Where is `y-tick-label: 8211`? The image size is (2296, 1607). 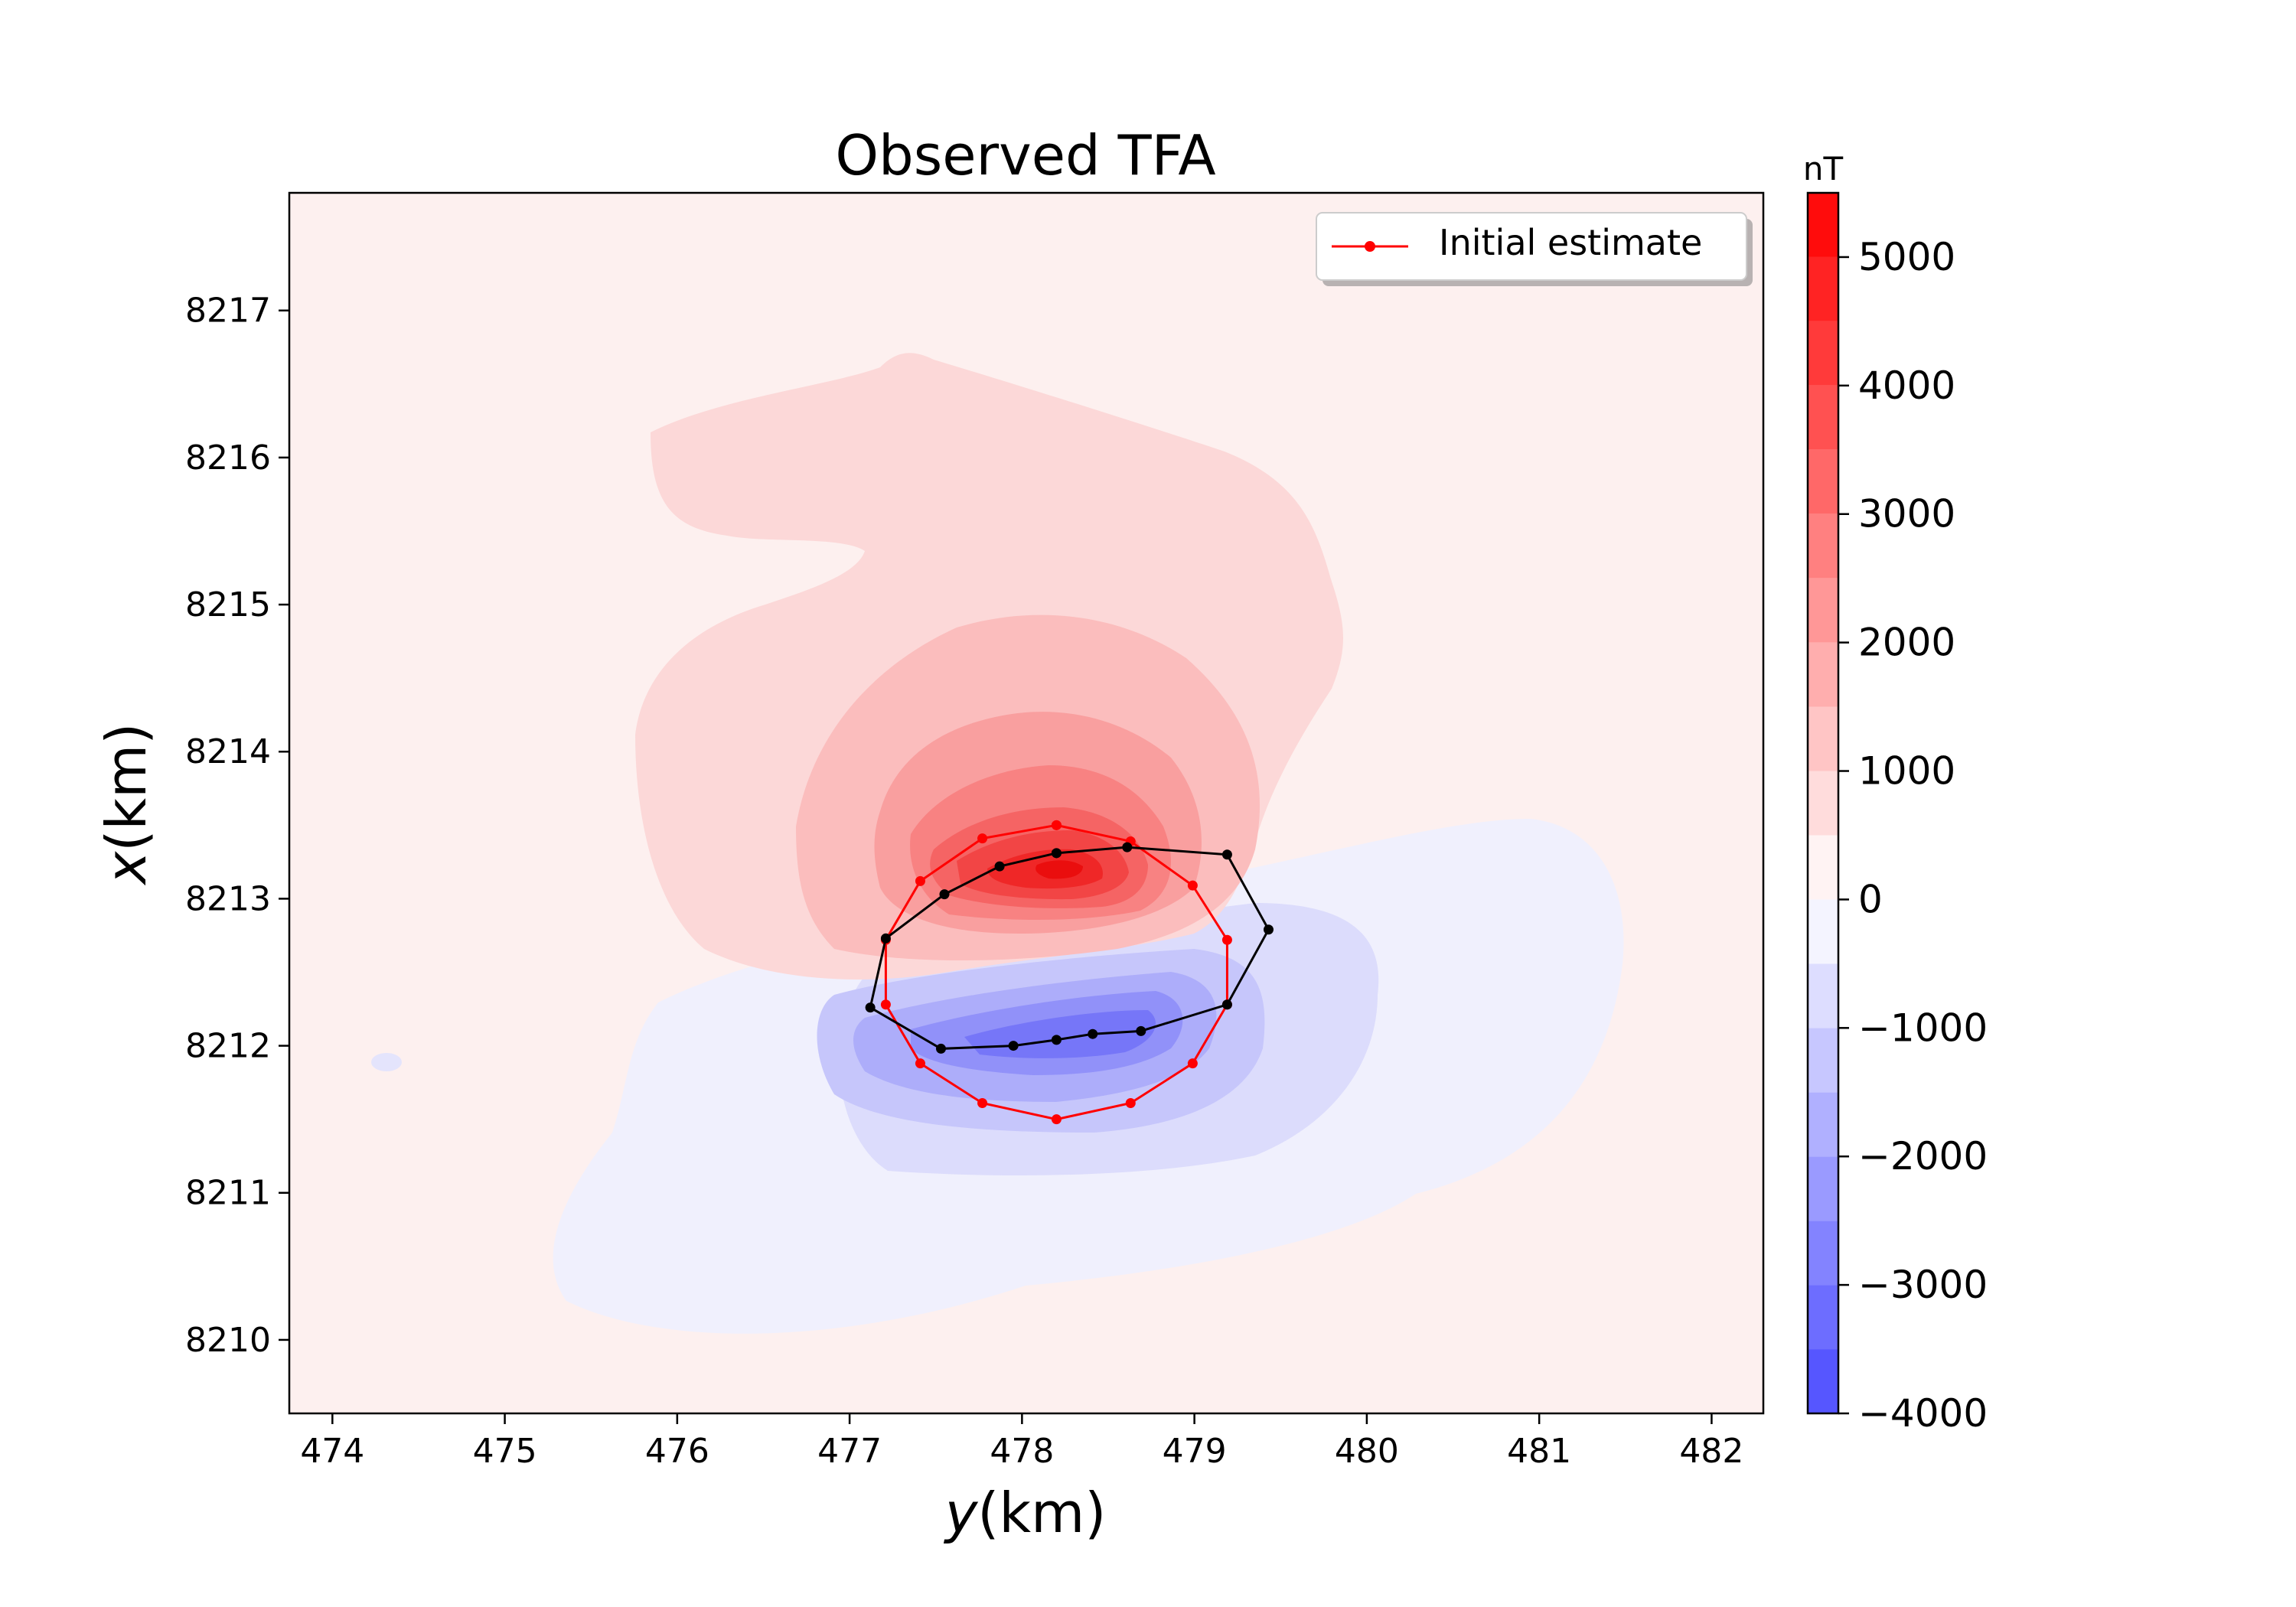 y-tick-label: 8211 is located at coordinates (228, 1193).